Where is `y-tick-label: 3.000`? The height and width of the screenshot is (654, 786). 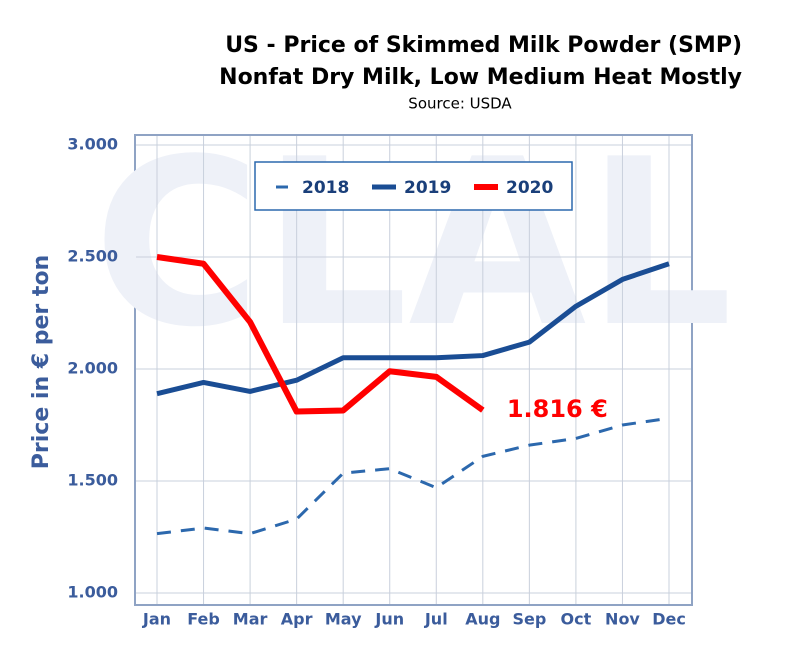
y-tick-label: 3.000 is located at coordinates (92, 144).